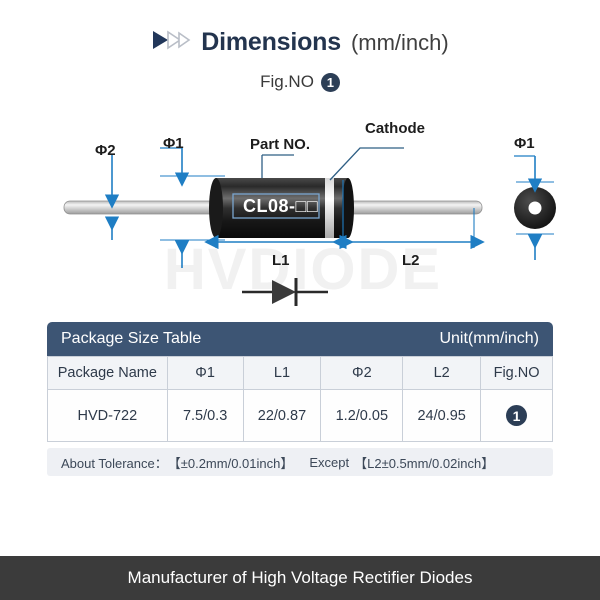  What do you see at coordinates (516, 373) in the screenshot?
I see `column-header-fig-no: Fig.NO` at bounding box center [516, 373].